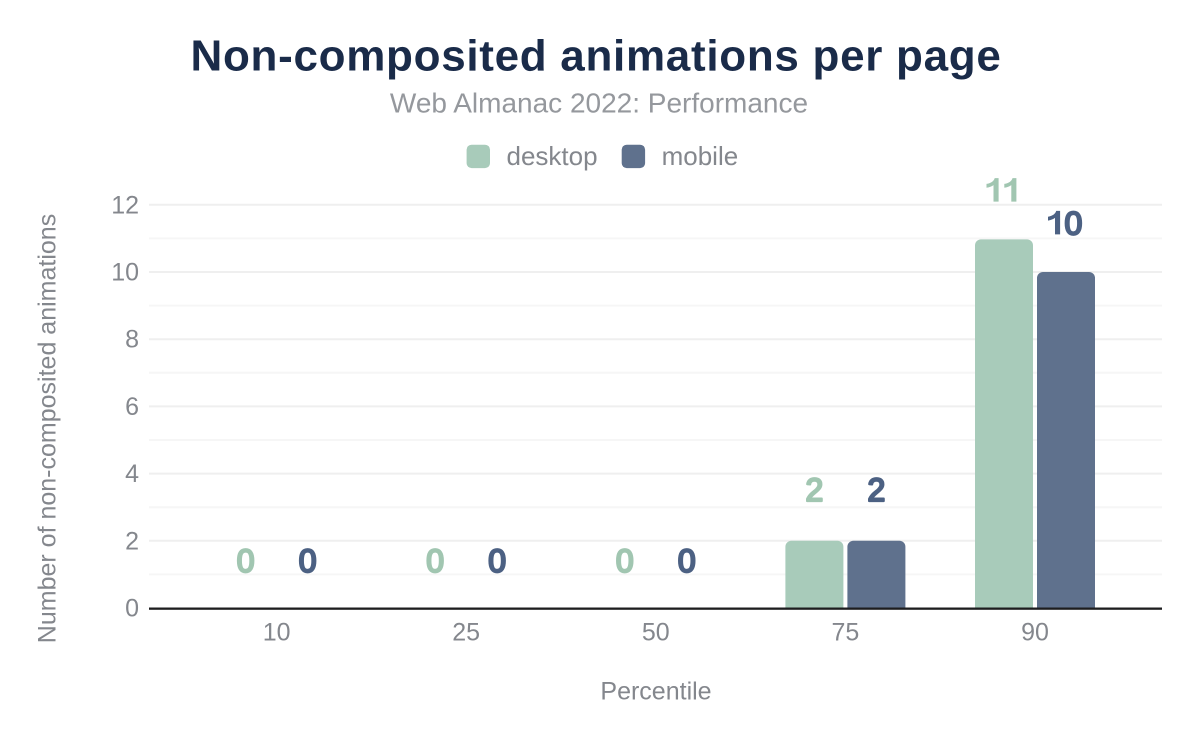 The image size is (1200, 742). Describe the element at coordinates (656, 633) in the screenshot. I see `svg-text: 50` at that location.